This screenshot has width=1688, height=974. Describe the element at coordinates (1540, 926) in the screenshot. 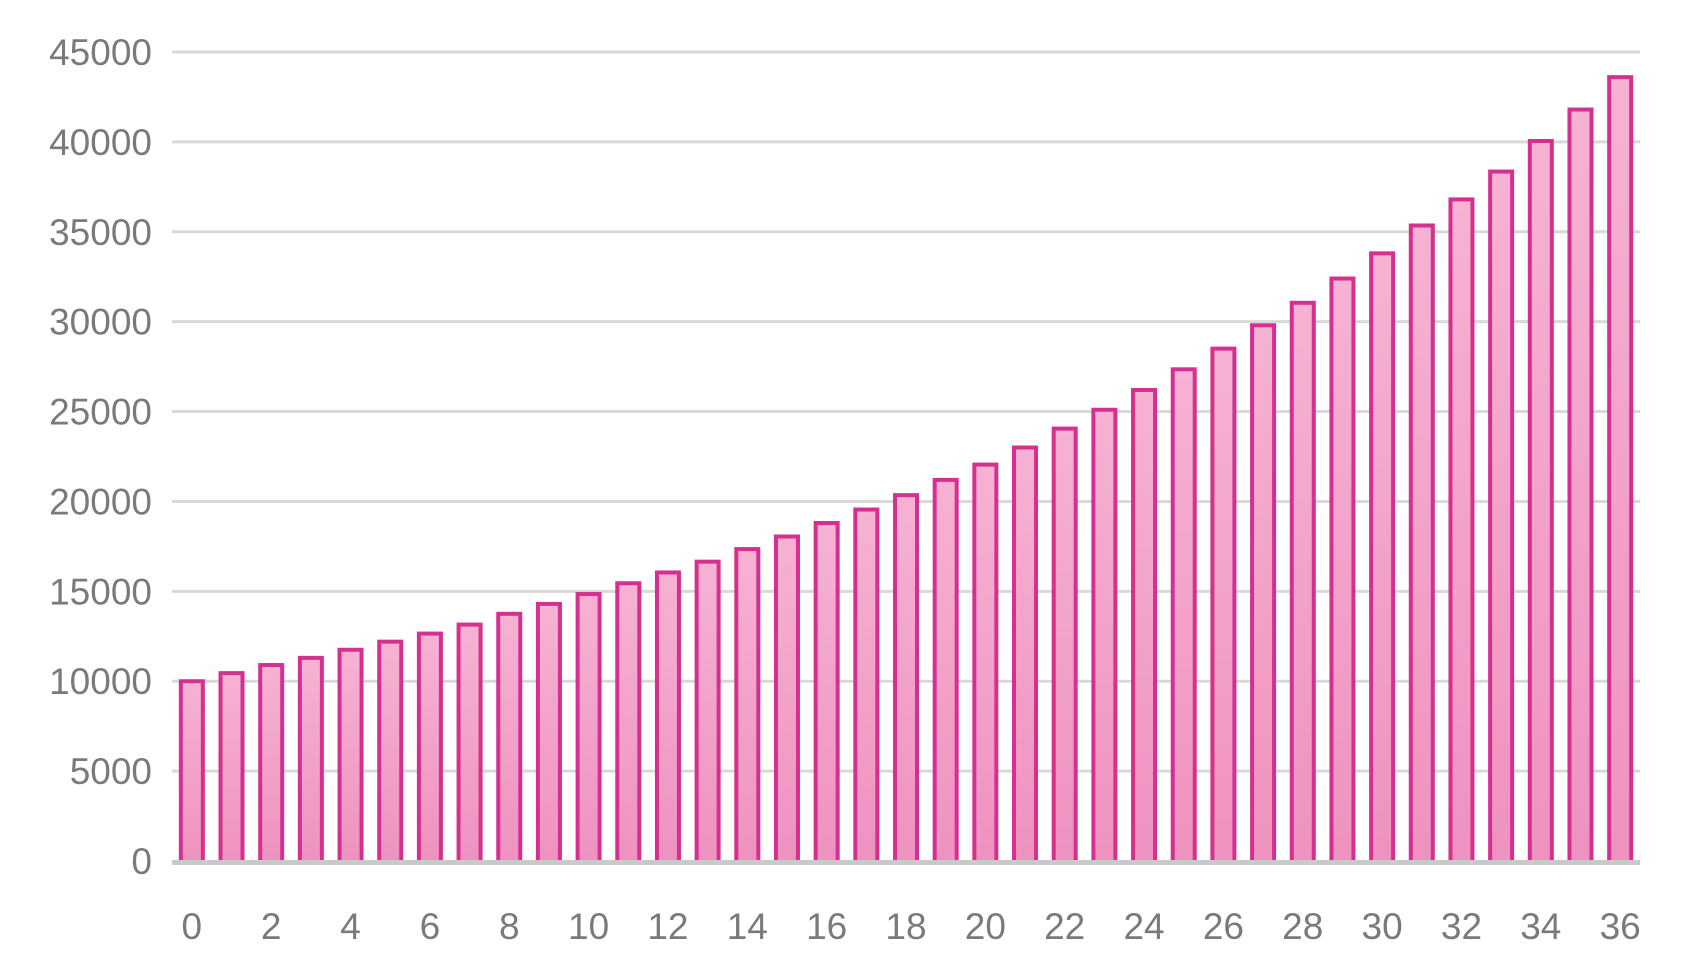

I see `x-axis-tick-label: 34` at that location.